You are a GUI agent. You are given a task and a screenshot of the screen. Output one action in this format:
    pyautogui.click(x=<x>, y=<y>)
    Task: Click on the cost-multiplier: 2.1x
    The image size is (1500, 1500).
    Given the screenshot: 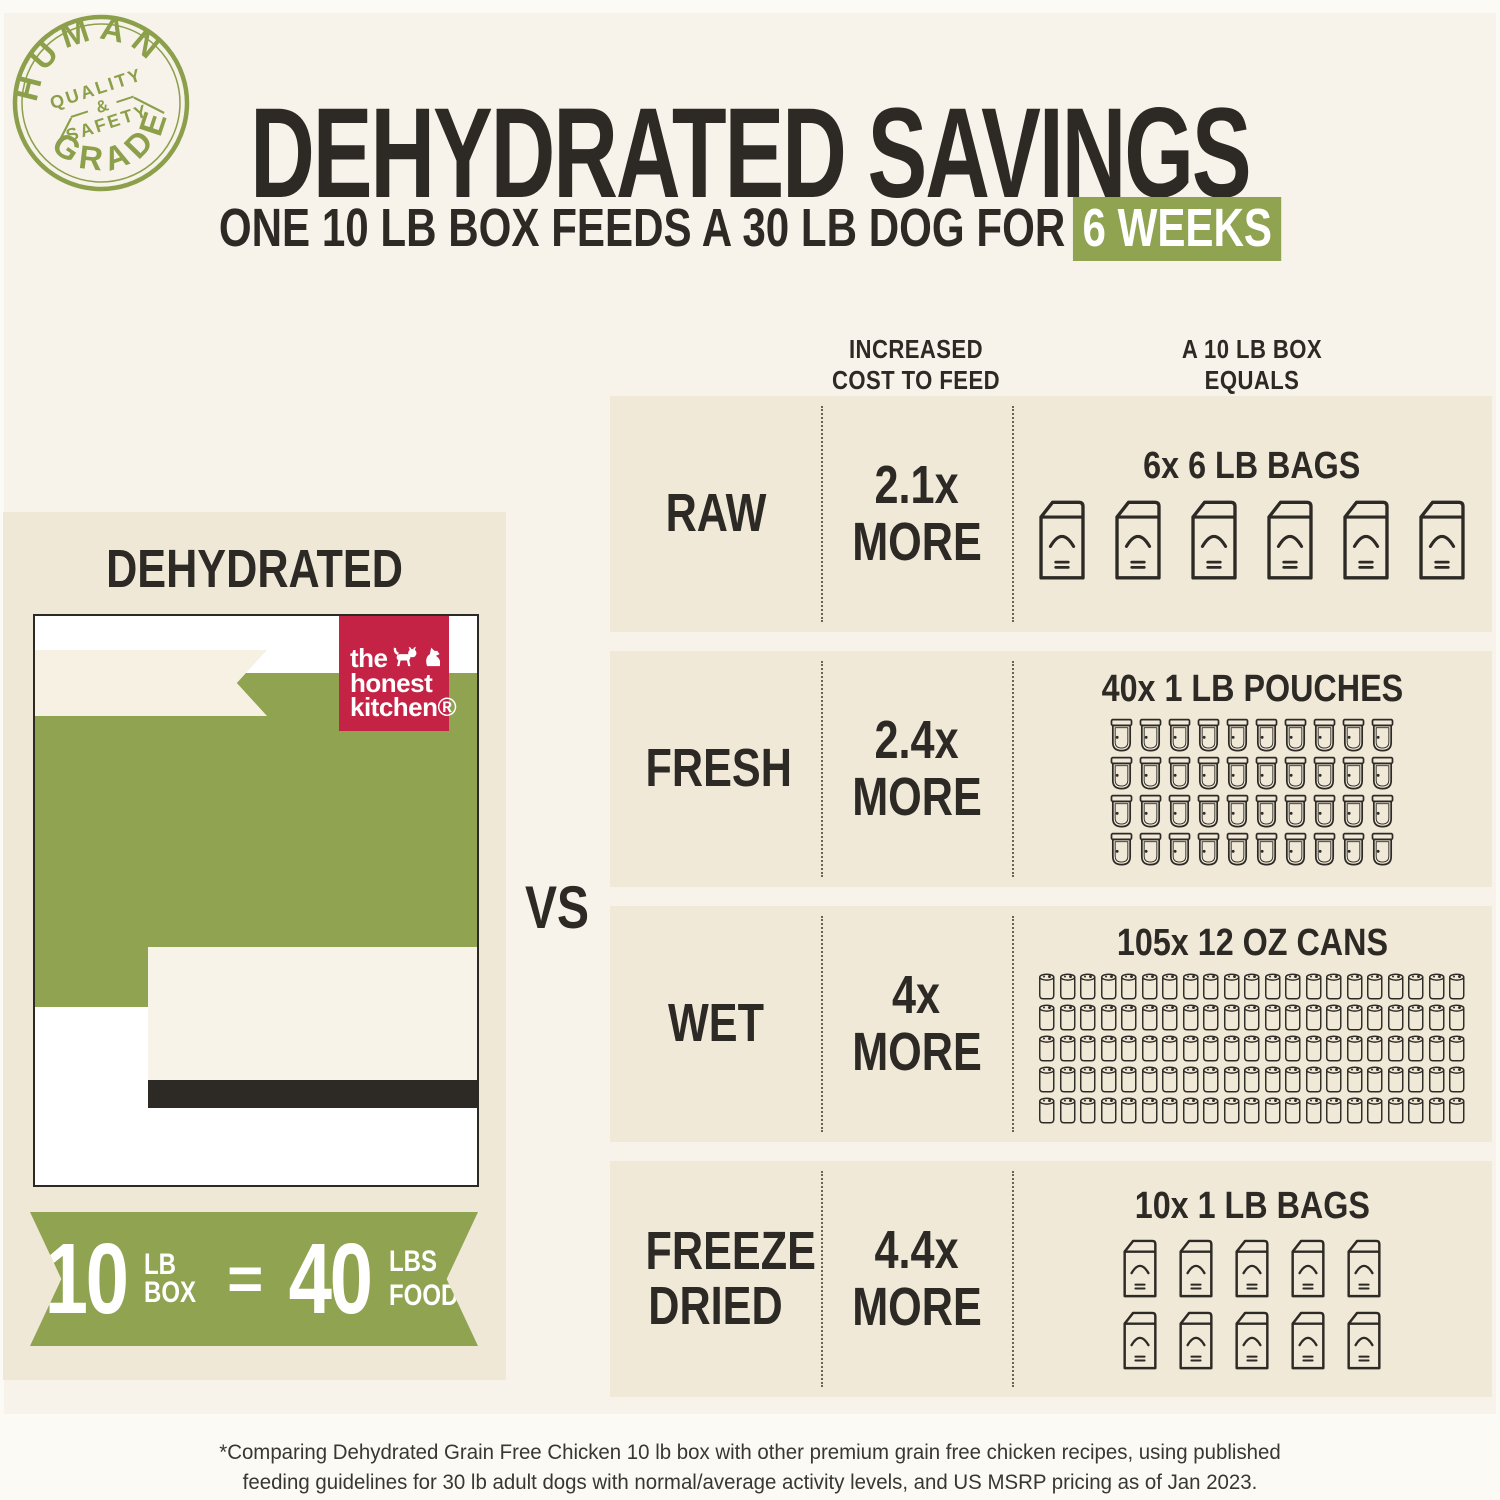 What is the action you would take?
    pyautogui.click(x=916, y=484)
    